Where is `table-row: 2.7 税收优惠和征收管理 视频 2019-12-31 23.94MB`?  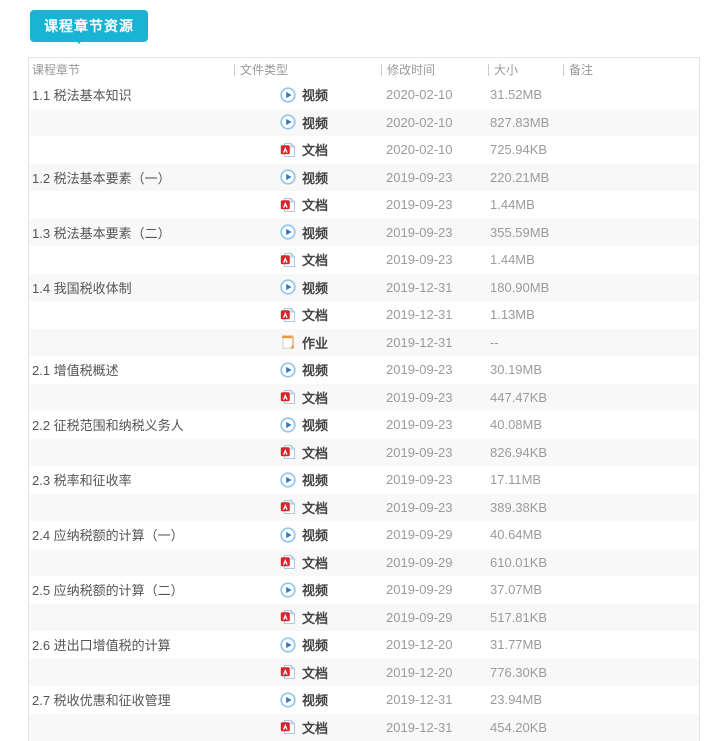
table-row: 2.7 税收优惠和征收管理 视频 2019-12-31 23.94MB is located at coordinates (364, 700).